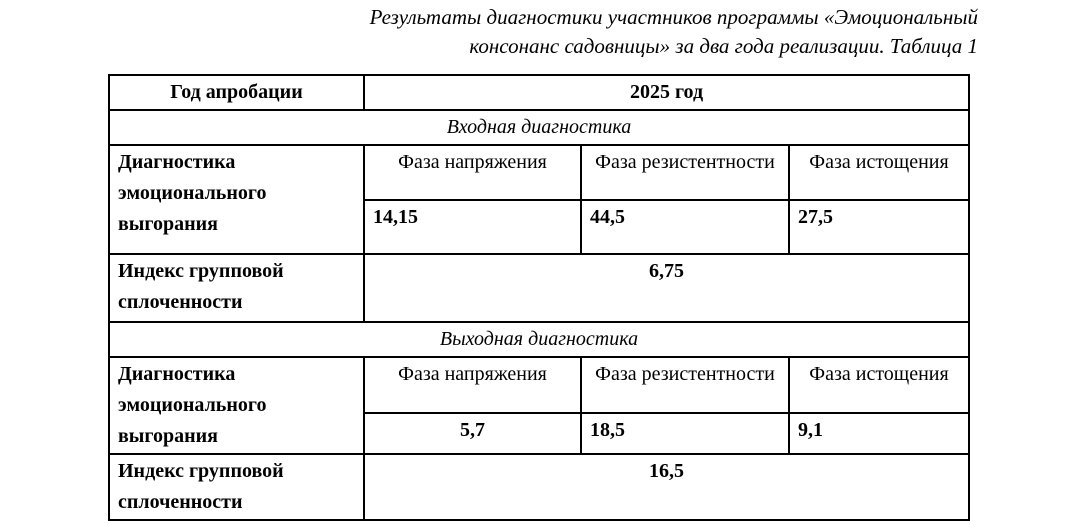  What do you see at coordinates (879, 385) in the screenshot?
I see `phase-header-exhaustion-output: Фаза истощения` at bounding box center [879, 385].